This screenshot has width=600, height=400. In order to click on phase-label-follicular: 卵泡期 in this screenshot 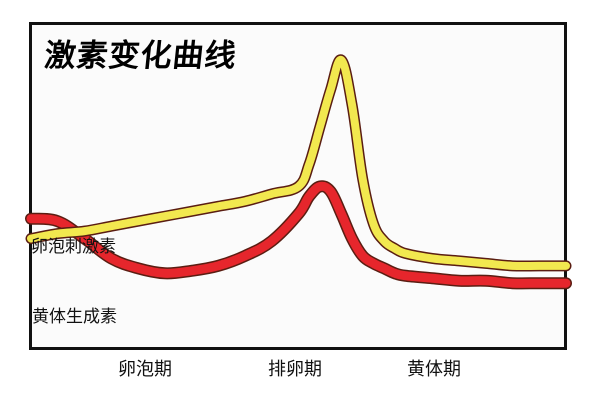, I will do `click(145, 369)`.